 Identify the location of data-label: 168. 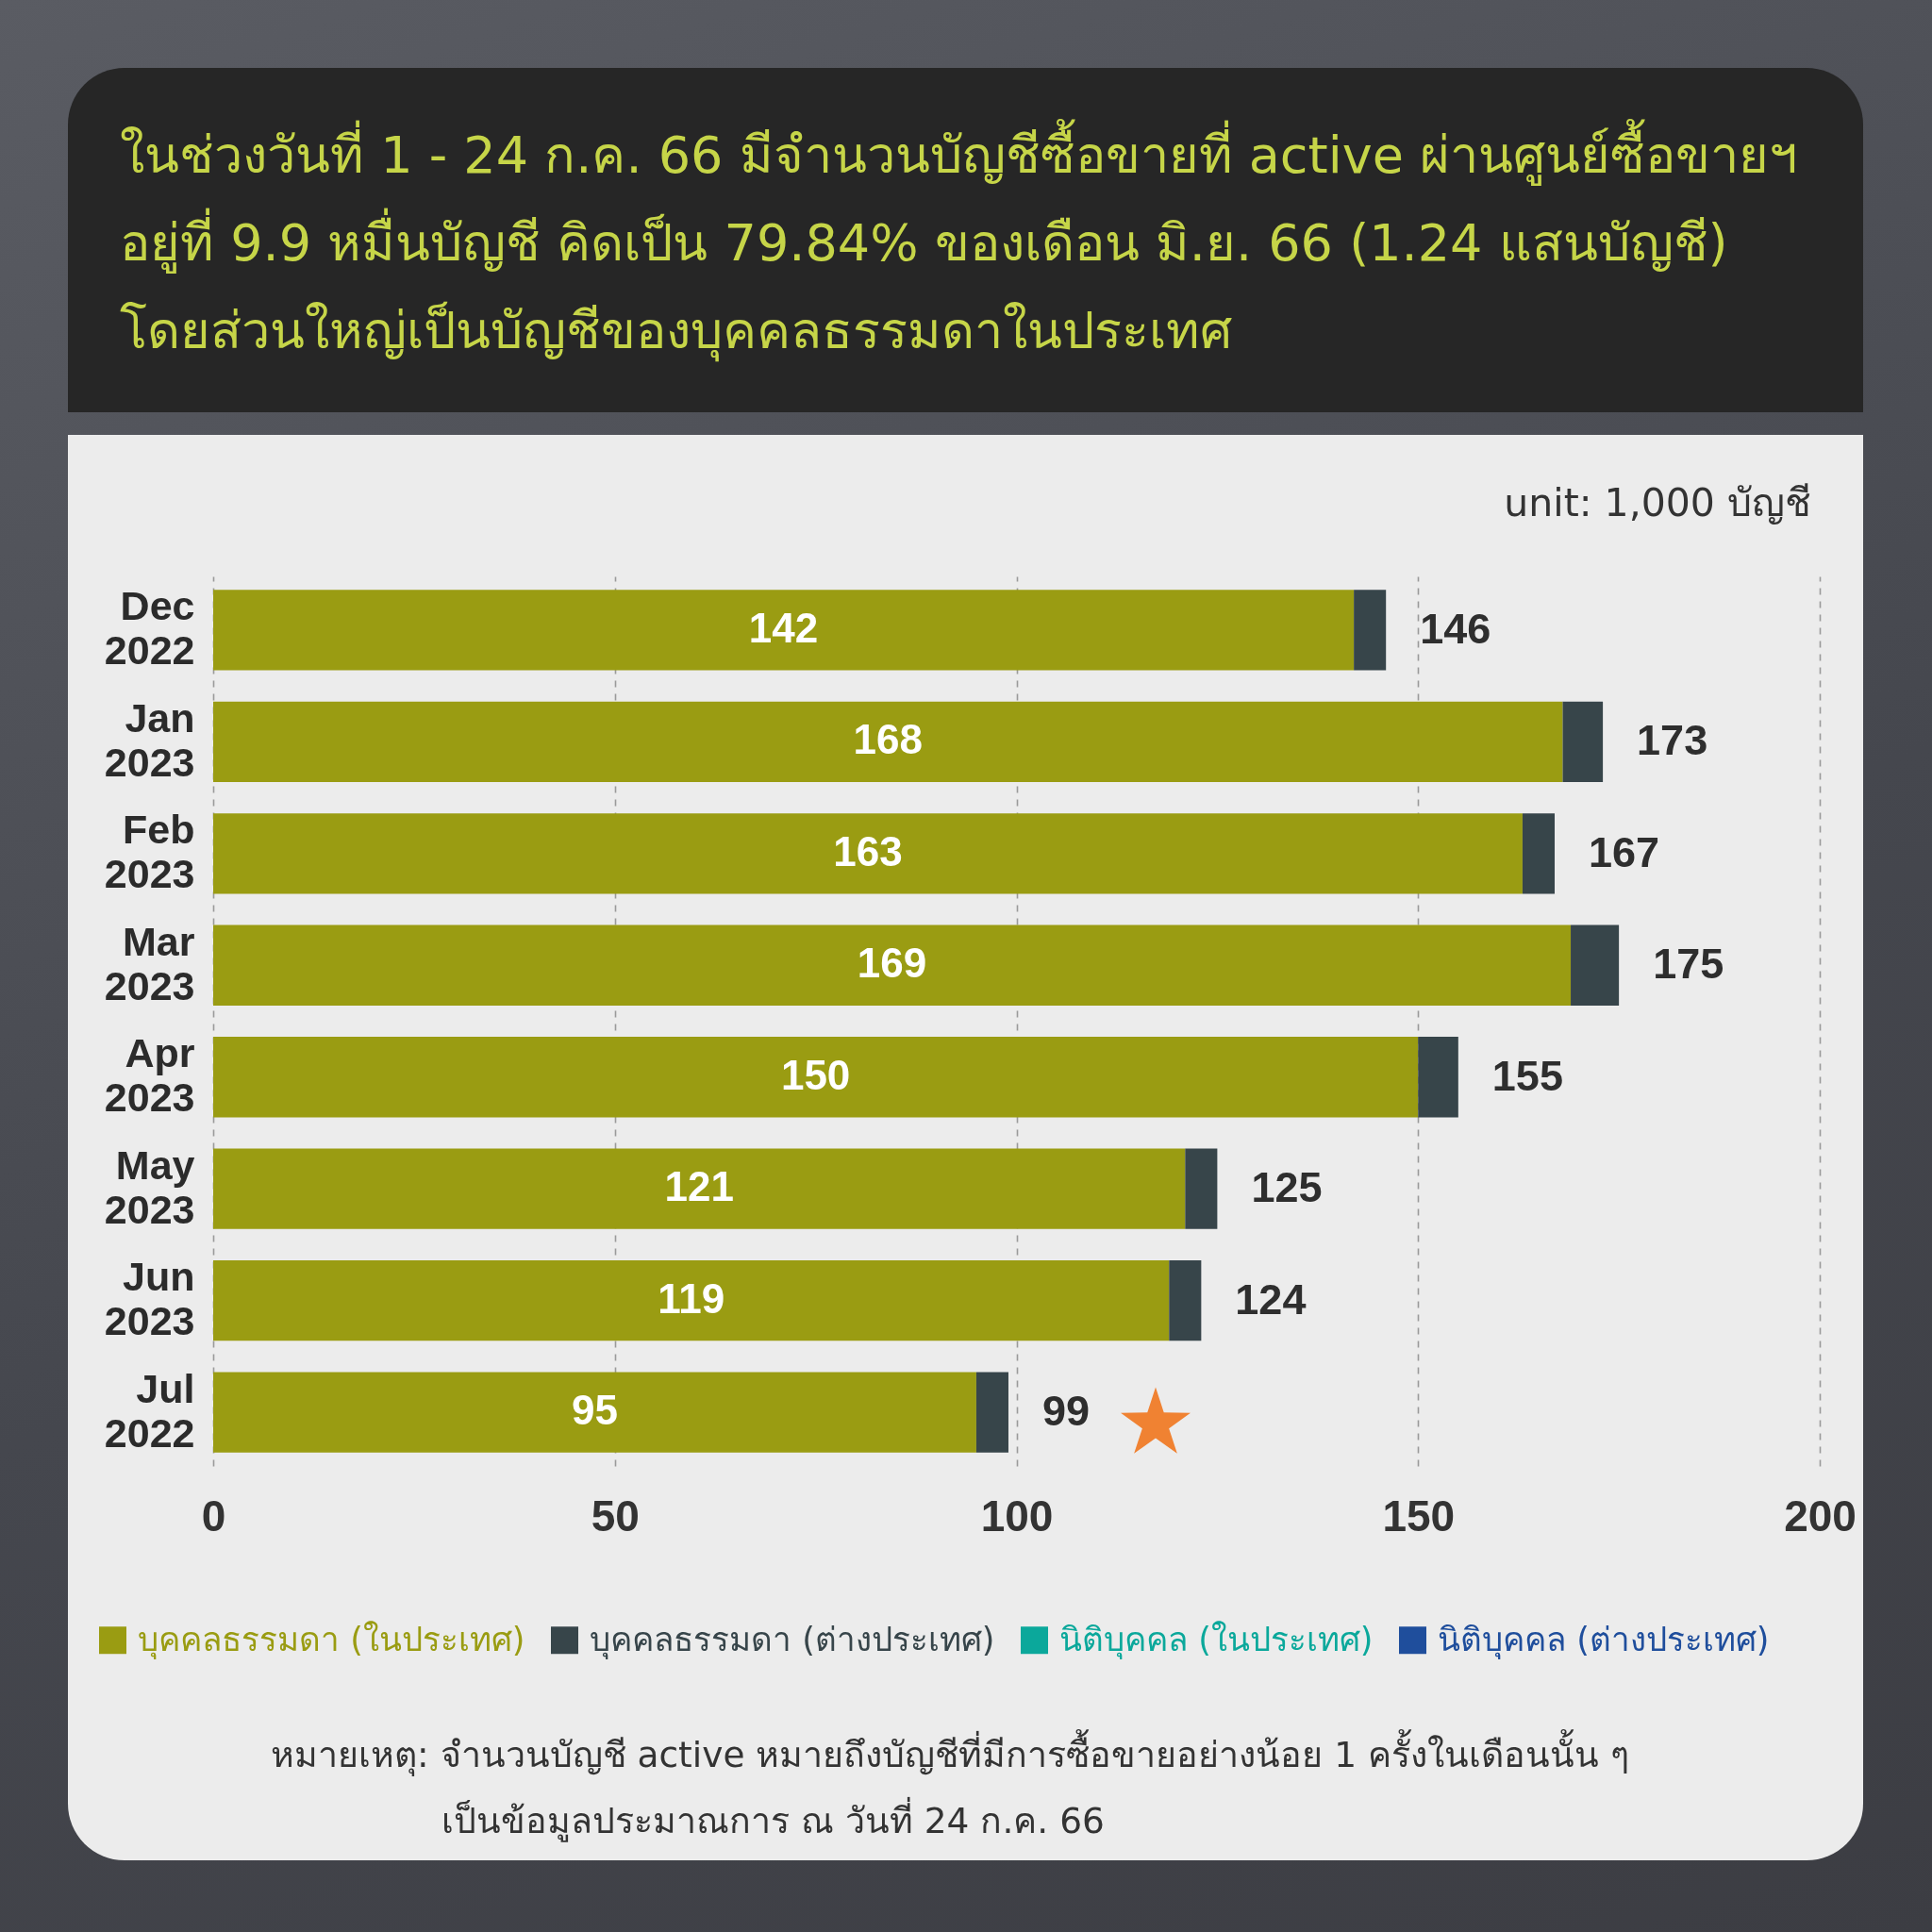
(888, 740).